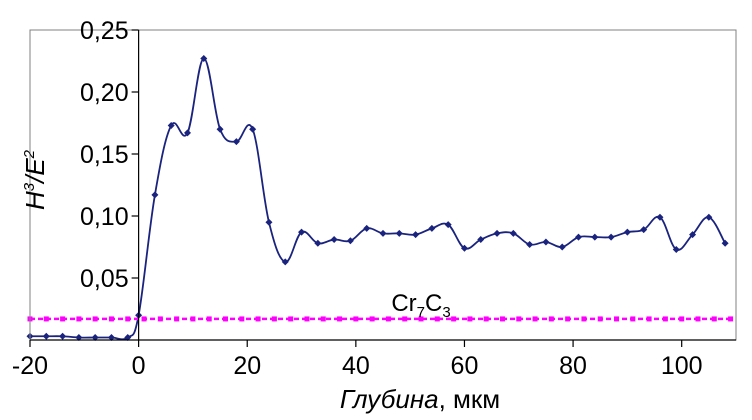 This screenshot has height=420, width=752. I want to click on x-tick-label: 0, so click(139, 366).